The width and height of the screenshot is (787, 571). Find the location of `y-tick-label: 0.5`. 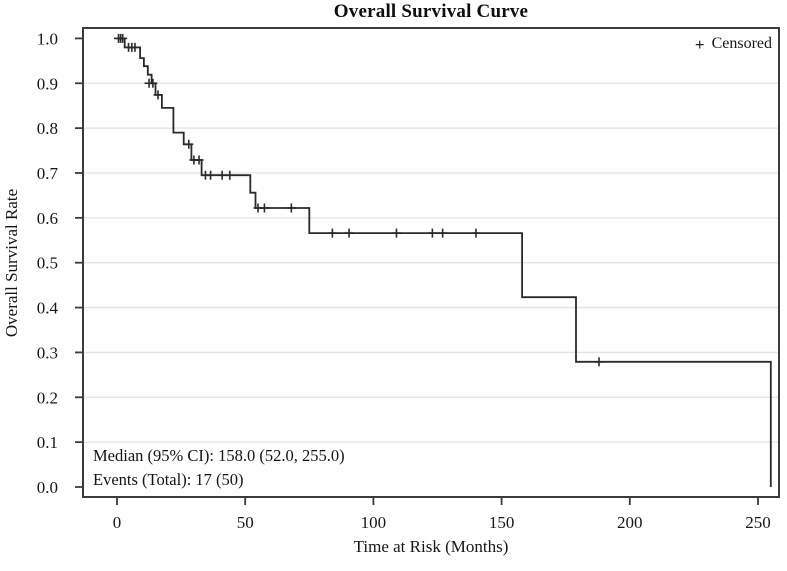

y-tick-label: 0.5 is located at coordinates (47, 263).